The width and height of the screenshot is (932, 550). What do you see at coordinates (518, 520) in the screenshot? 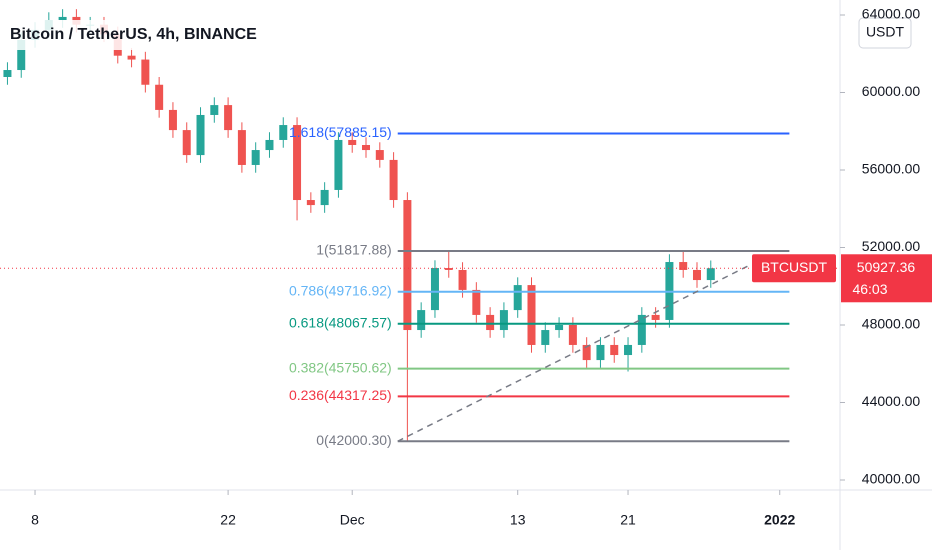
I see `x-tick-label: 13` at bounding box center [518, 520].